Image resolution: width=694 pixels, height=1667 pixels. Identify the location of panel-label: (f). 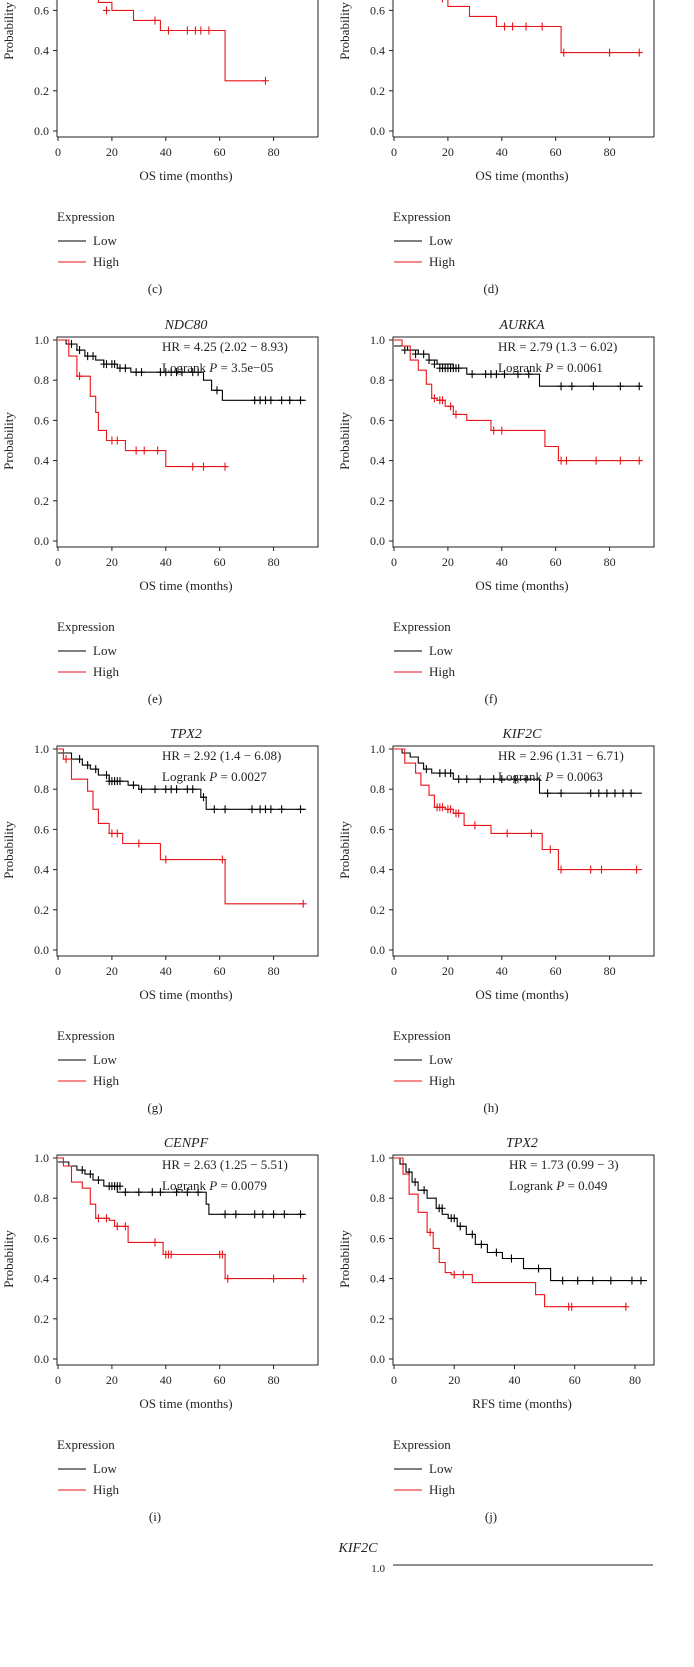
(491, 698).